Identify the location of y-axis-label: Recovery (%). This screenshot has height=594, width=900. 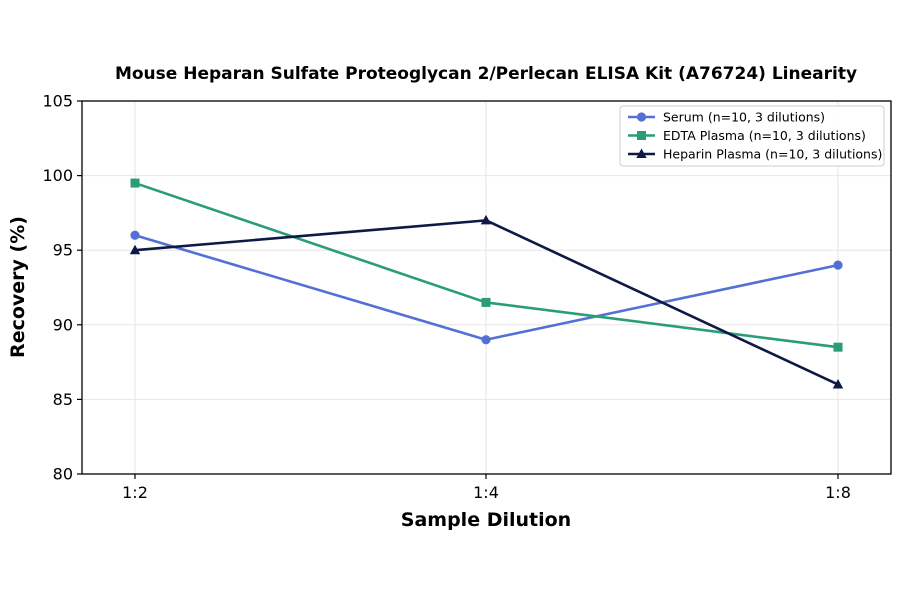
(18, 287).